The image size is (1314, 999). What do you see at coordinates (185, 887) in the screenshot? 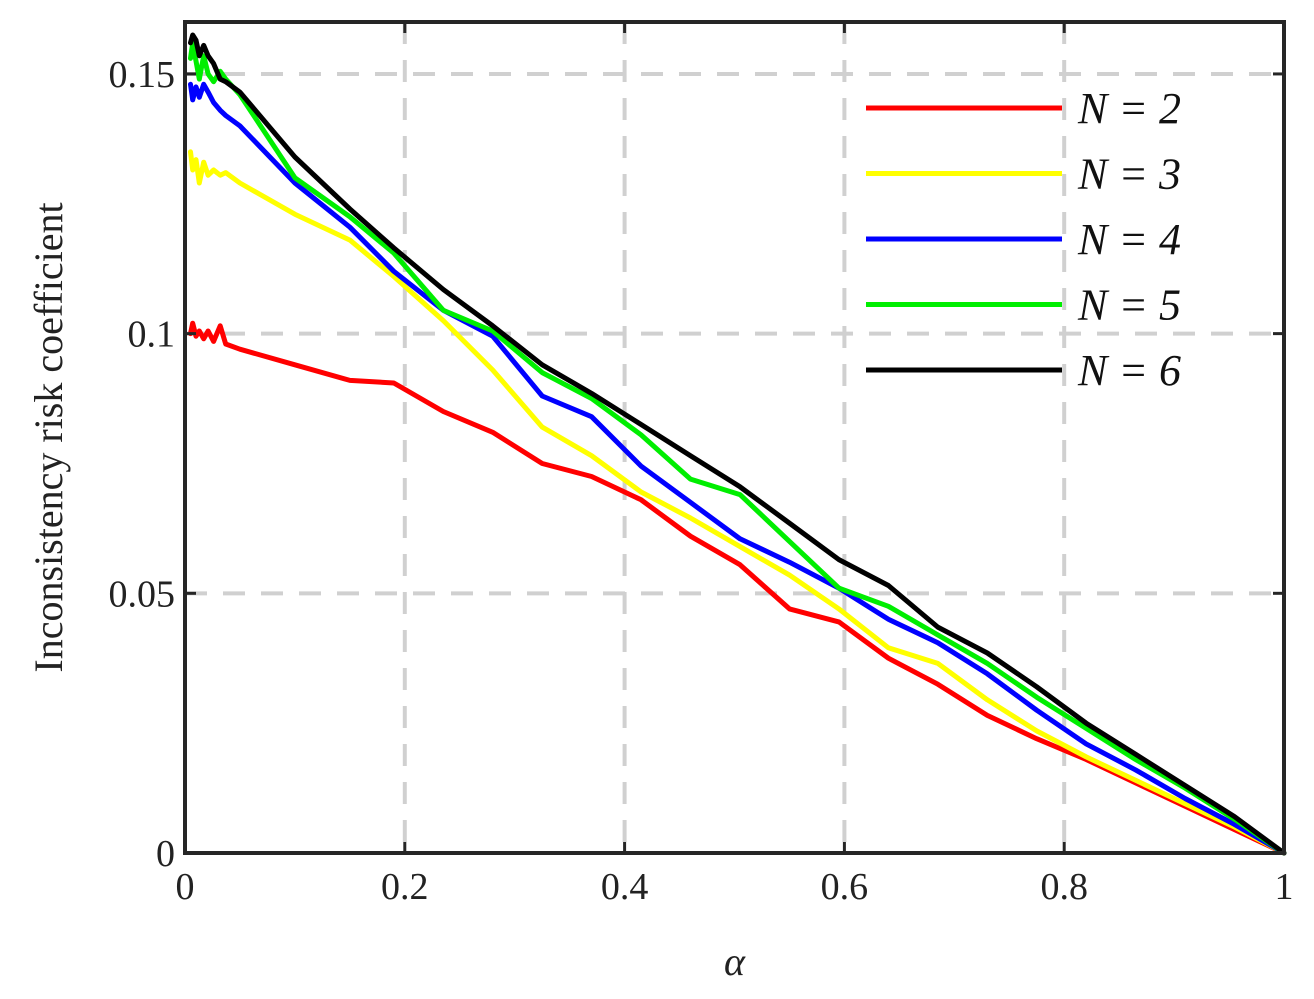
I see `x-tick-label: 0` at bounding box center [185, 887].